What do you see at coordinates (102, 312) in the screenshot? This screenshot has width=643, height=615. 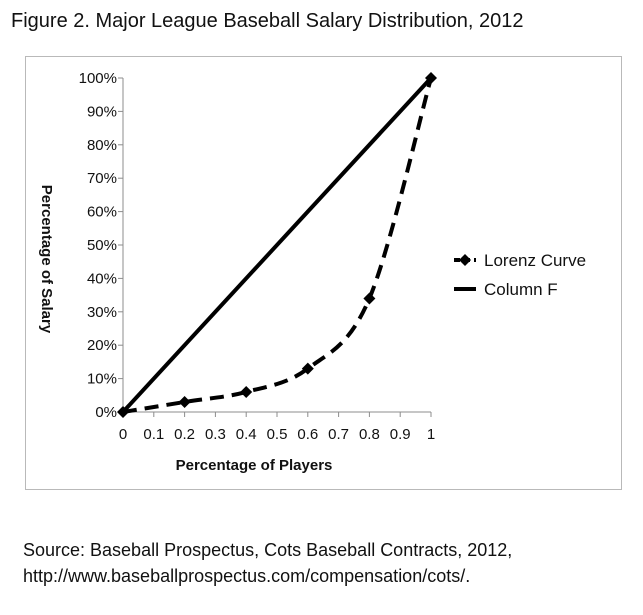 I see `y-tick-label: 30%` at bounding box center [102, 312].